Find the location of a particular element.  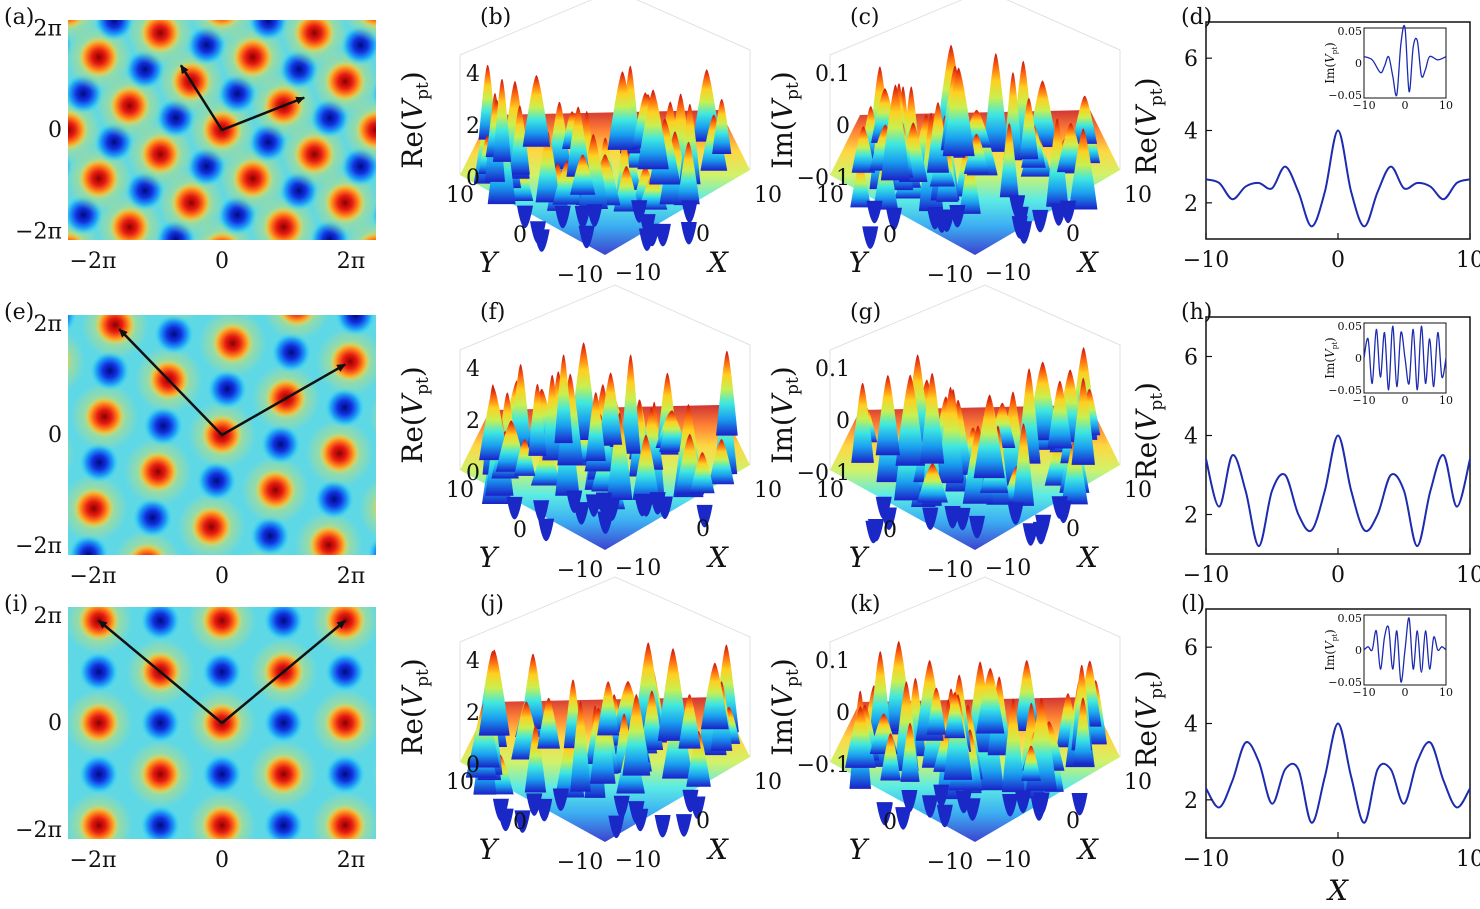

panel-label: (d) is located at coordinates (1196, 17).